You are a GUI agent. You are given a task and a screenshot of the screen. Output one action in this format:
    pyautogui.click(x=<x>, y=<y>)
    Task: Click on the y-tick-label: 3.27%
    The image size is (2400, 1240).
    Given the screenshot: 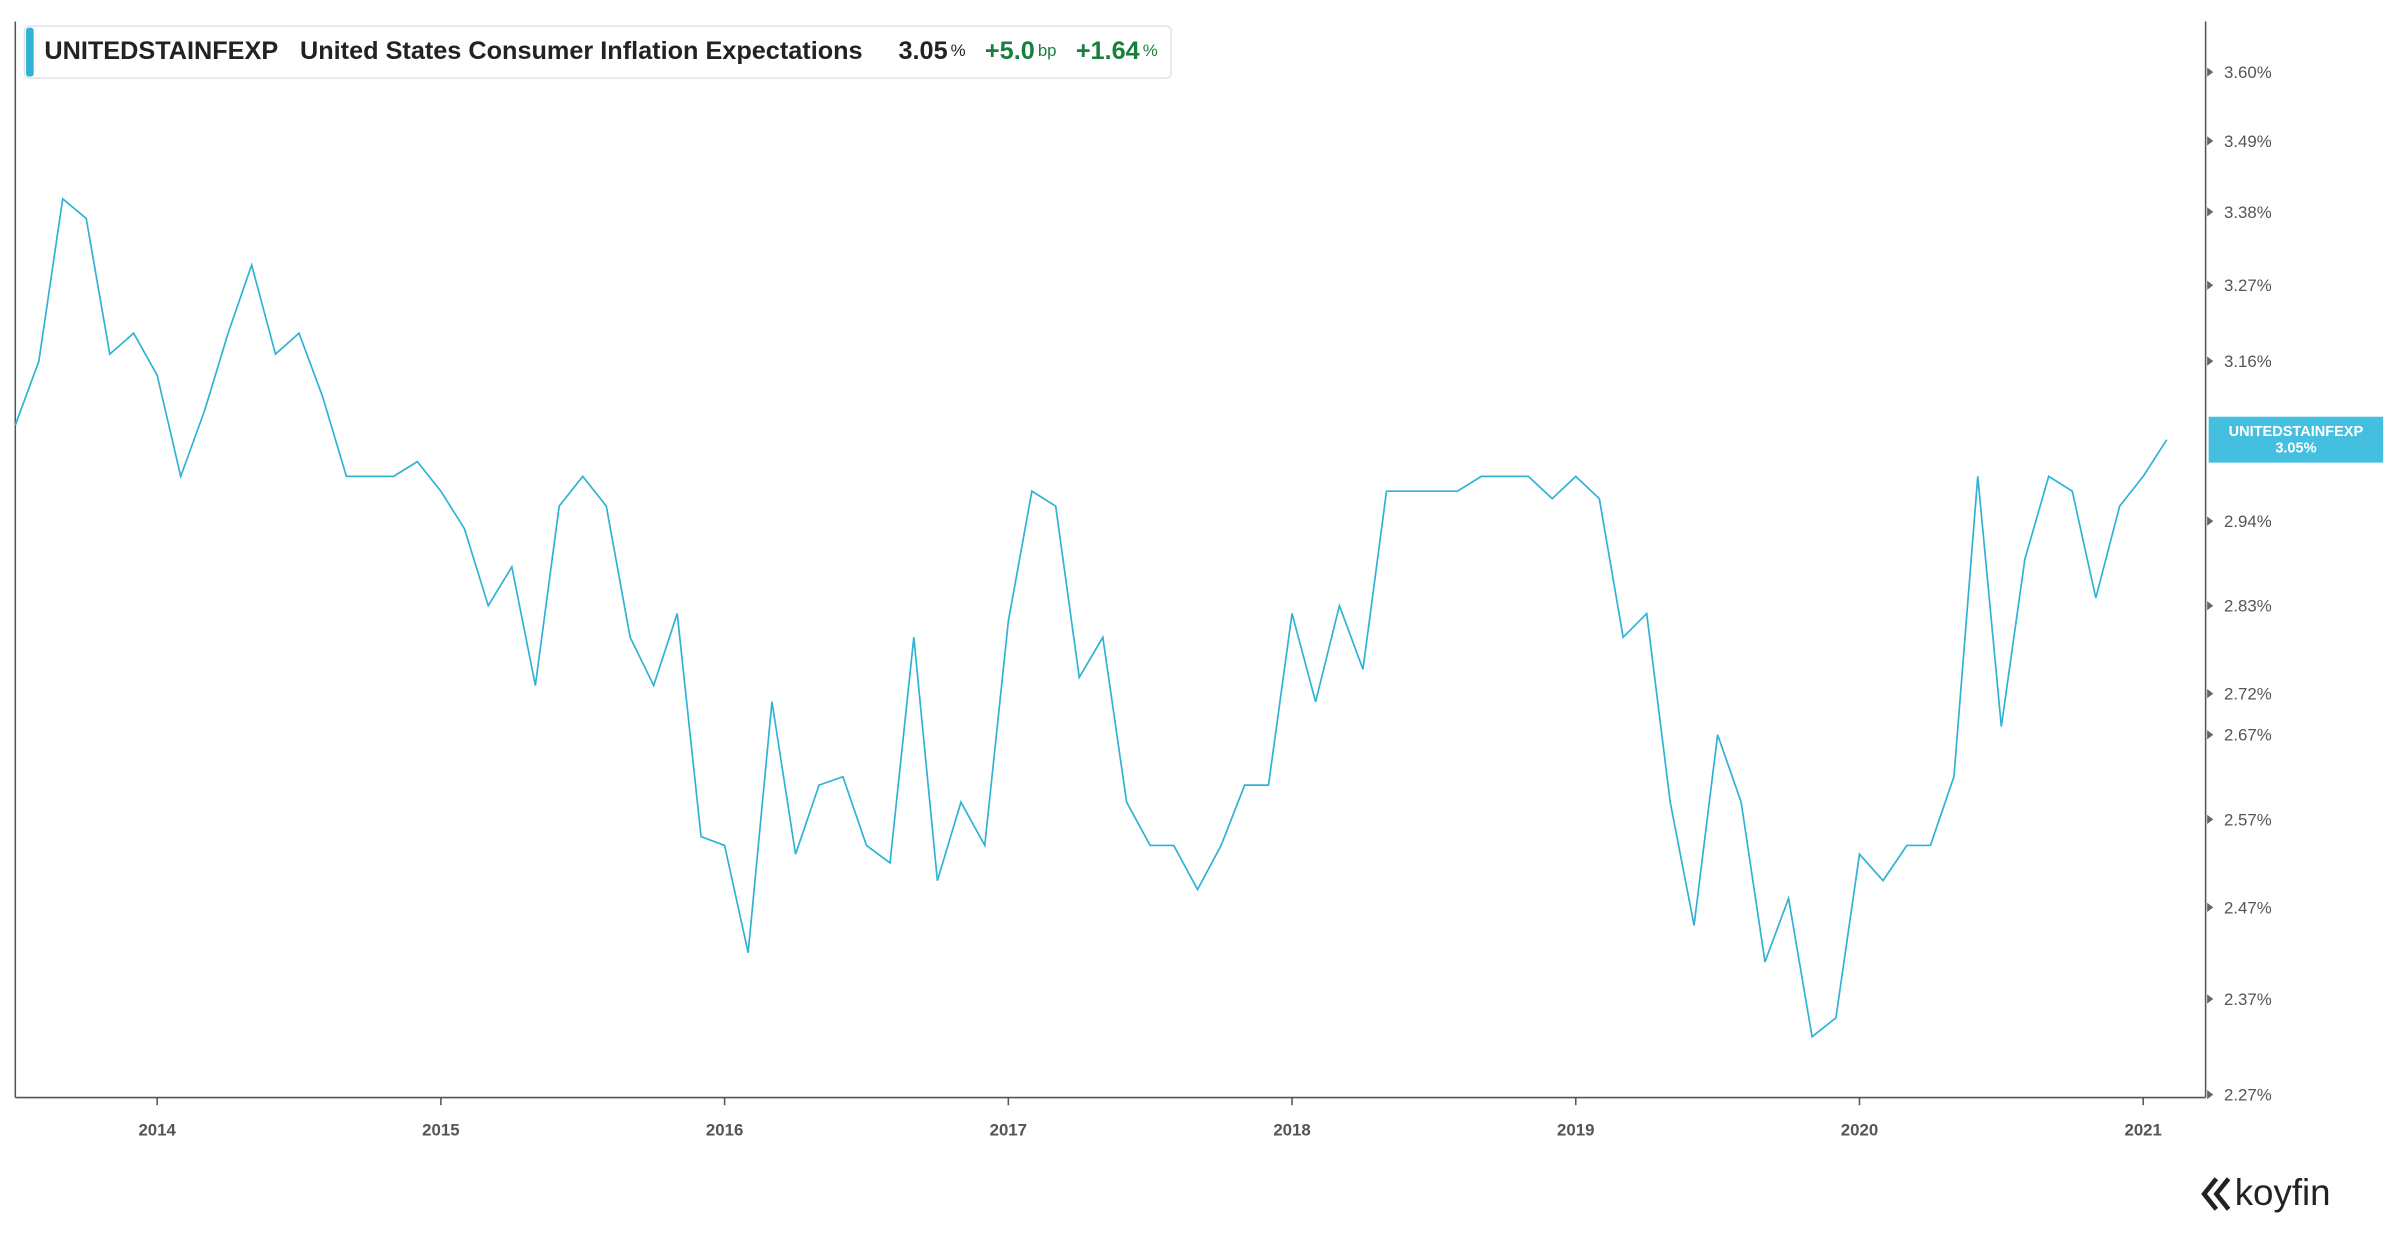 What is the action you would take?
    pyautogui.click(x=2248, y=285)
    